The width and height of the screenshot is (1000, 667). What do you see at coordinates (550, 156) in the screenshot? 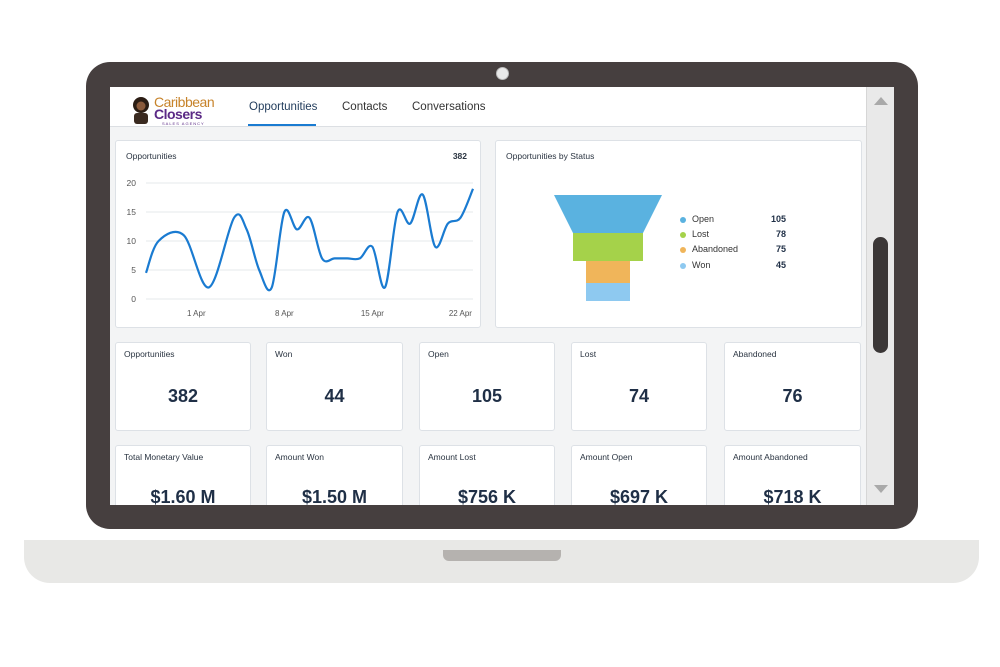
I see `funnel-title: Opportunities by Status` at bounding box center [550, 156].